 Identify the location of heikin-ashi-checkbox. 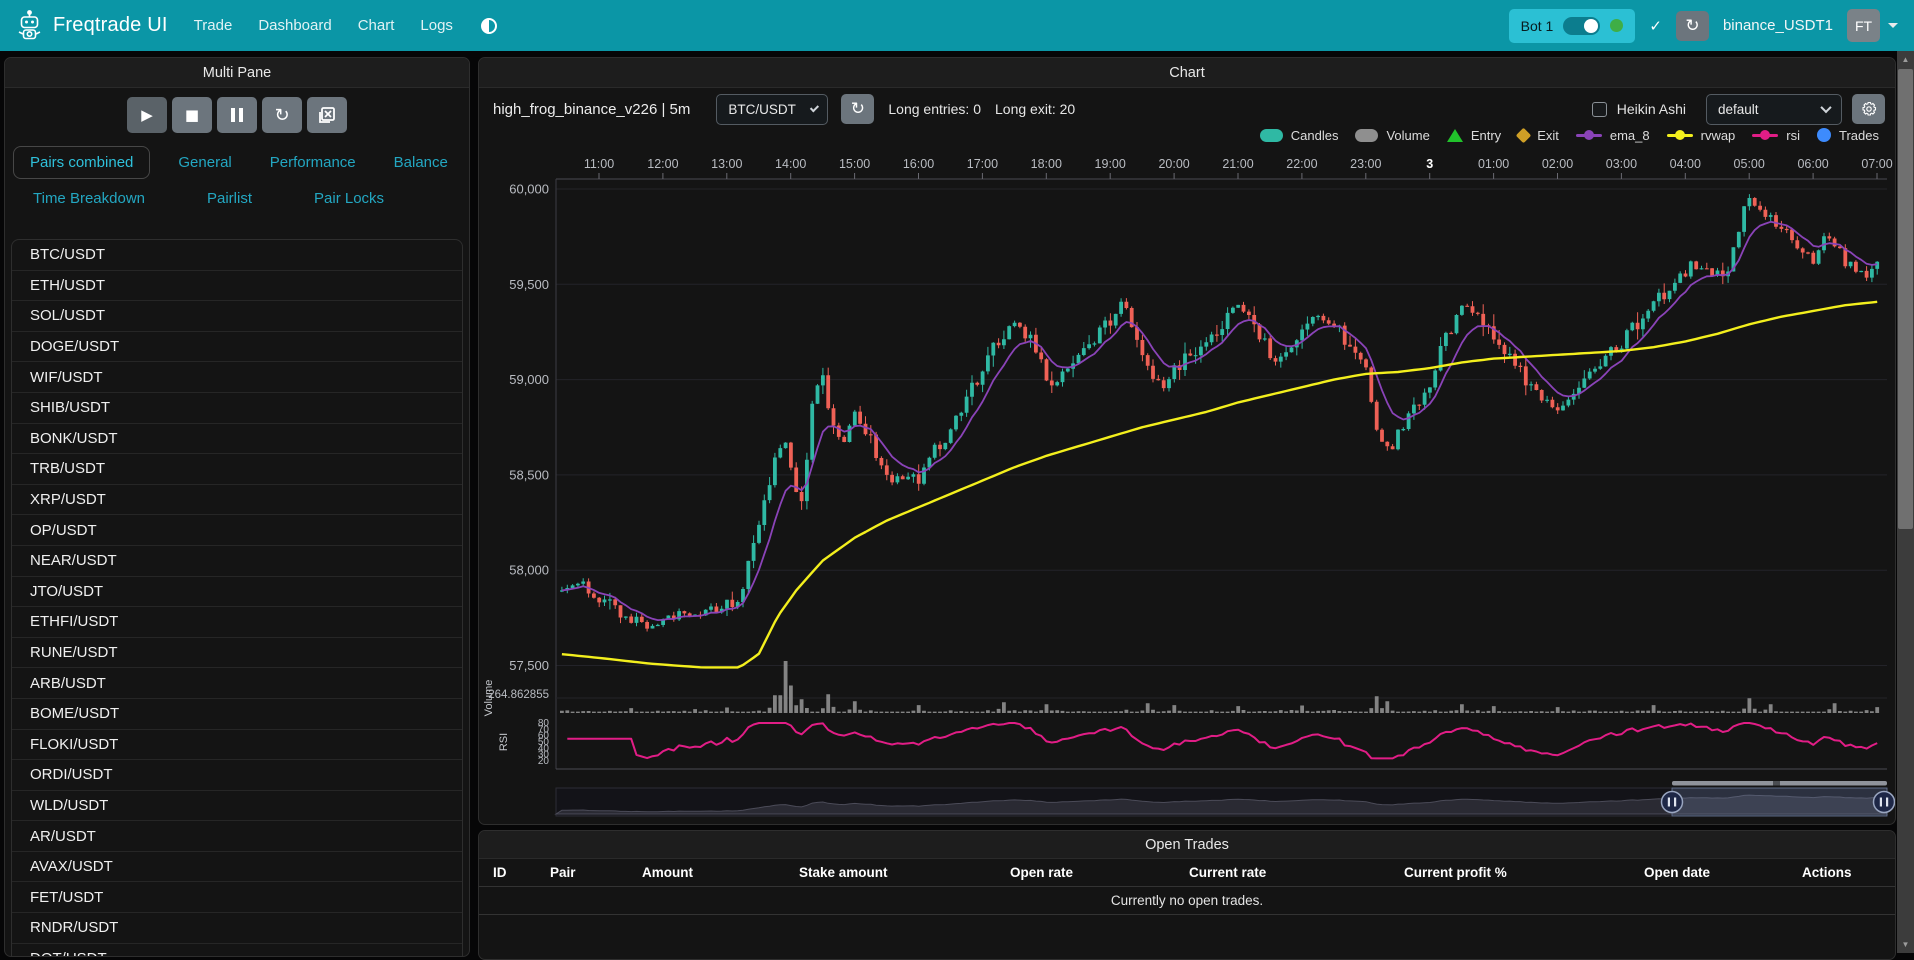
(1599, 109).